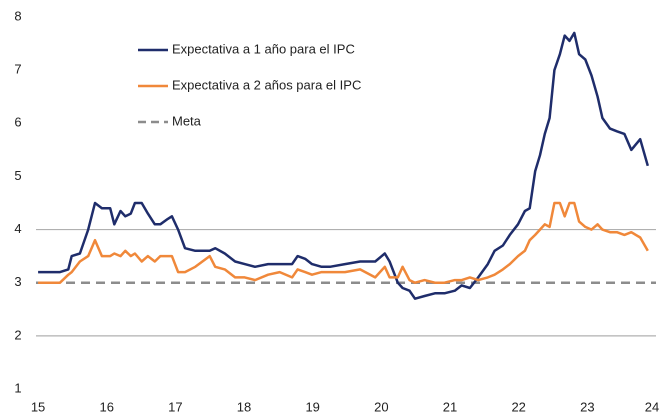 The image size is (659, 415). Describe the element at coordinates (17, 122) in the screenshot. I see `y-tick-label: 6` at that location.